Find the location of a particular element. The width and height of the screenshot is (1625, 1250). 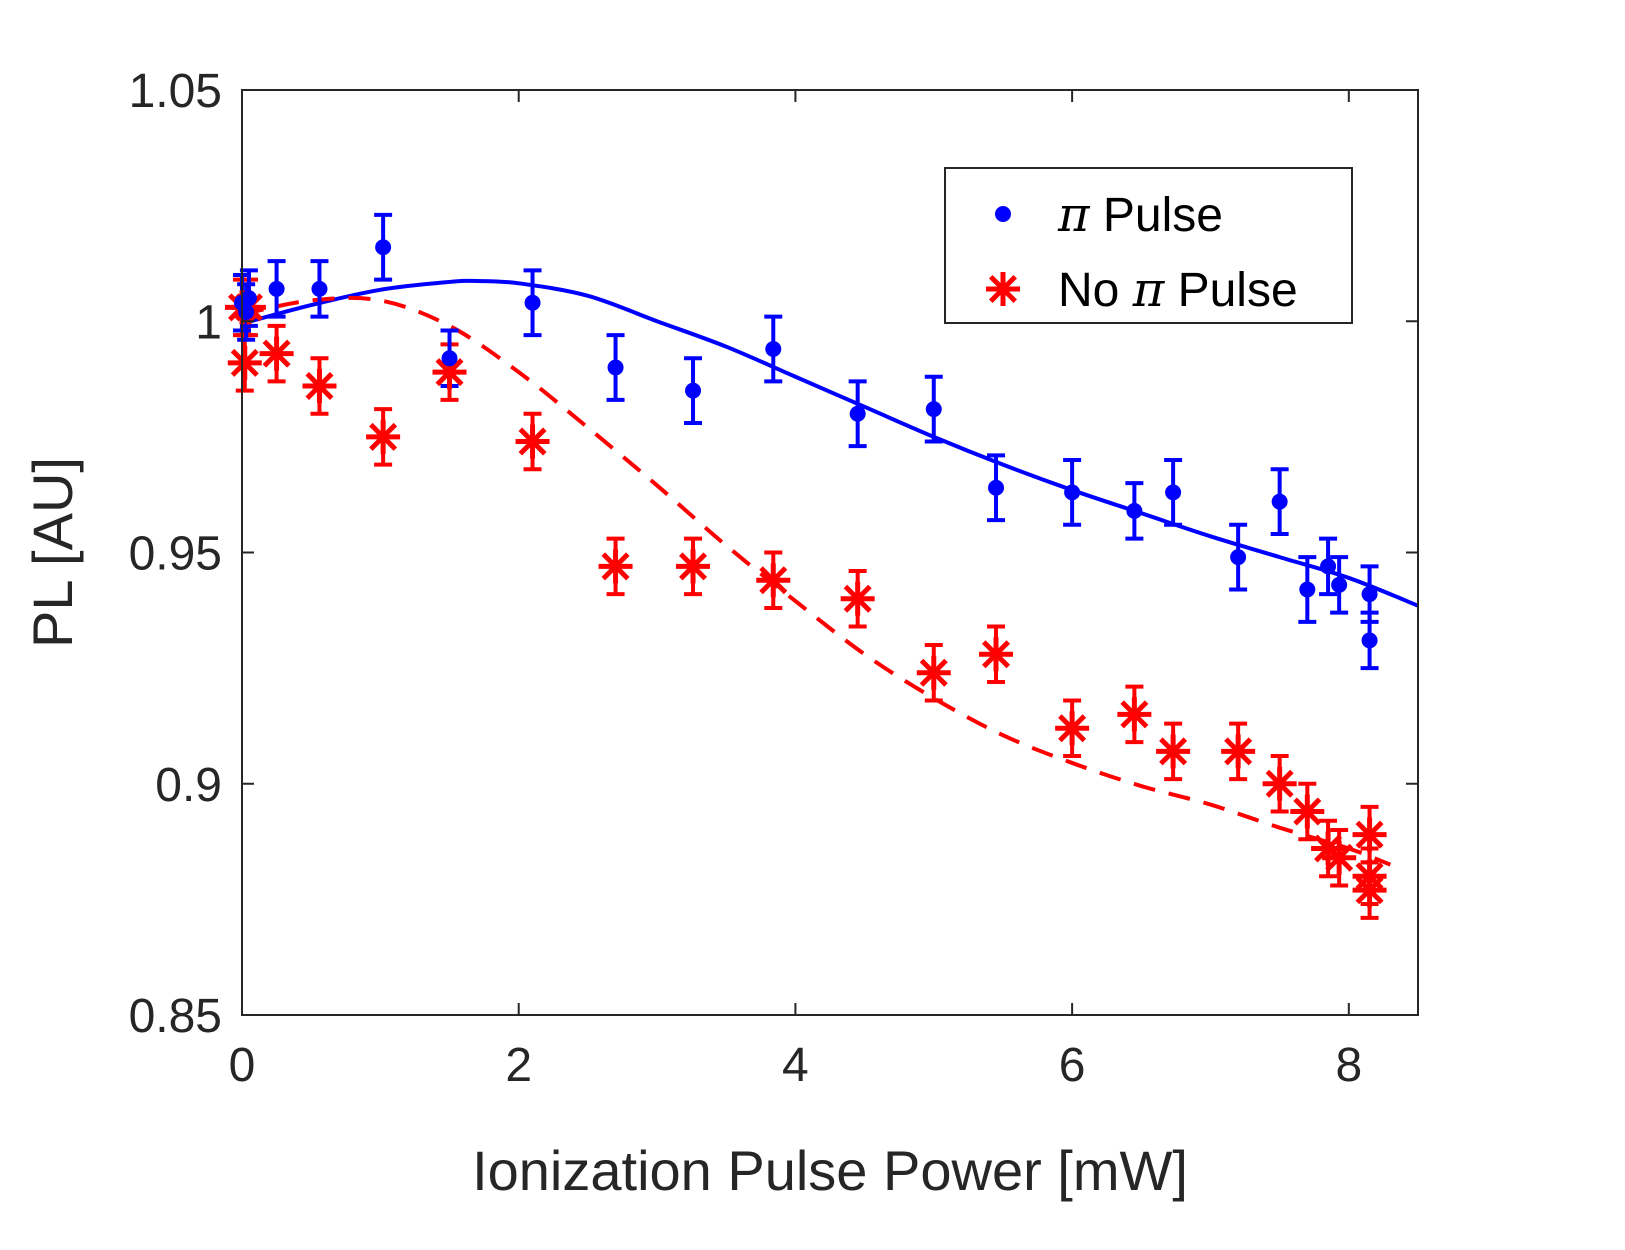

x-axis-label: Ionization Pulse Power [mW] is located at coordinates (830, 1170).